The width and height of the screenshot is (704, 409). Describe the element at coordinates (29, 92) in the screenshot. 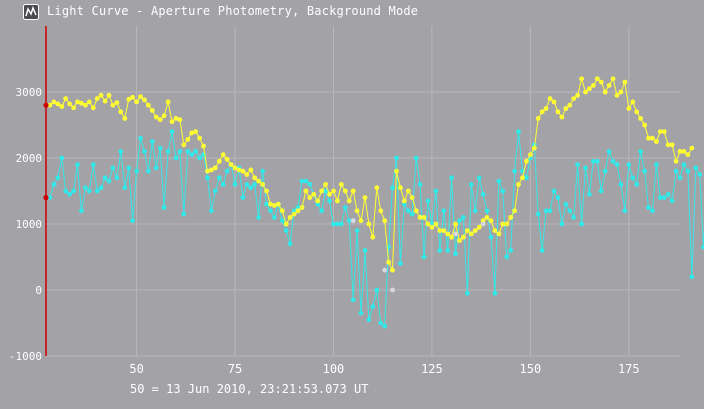

I see `y-tick-label: 3000` at that location.